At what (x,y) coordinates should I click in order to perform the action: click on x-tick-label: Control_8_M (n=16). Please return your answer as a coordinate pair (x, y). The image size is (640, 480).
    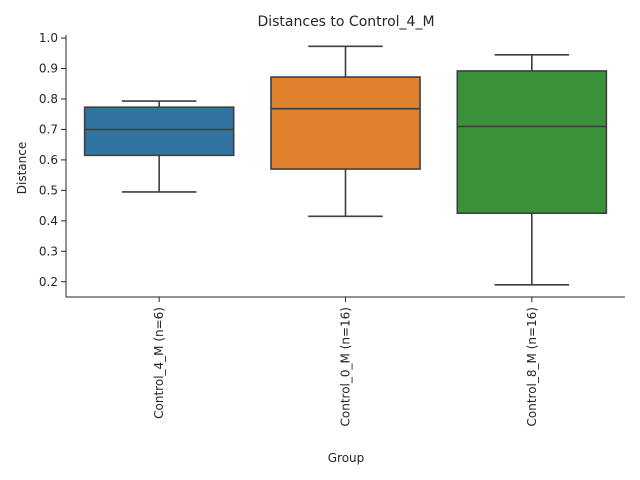
    Looking at the image, I should click on (532, 366).